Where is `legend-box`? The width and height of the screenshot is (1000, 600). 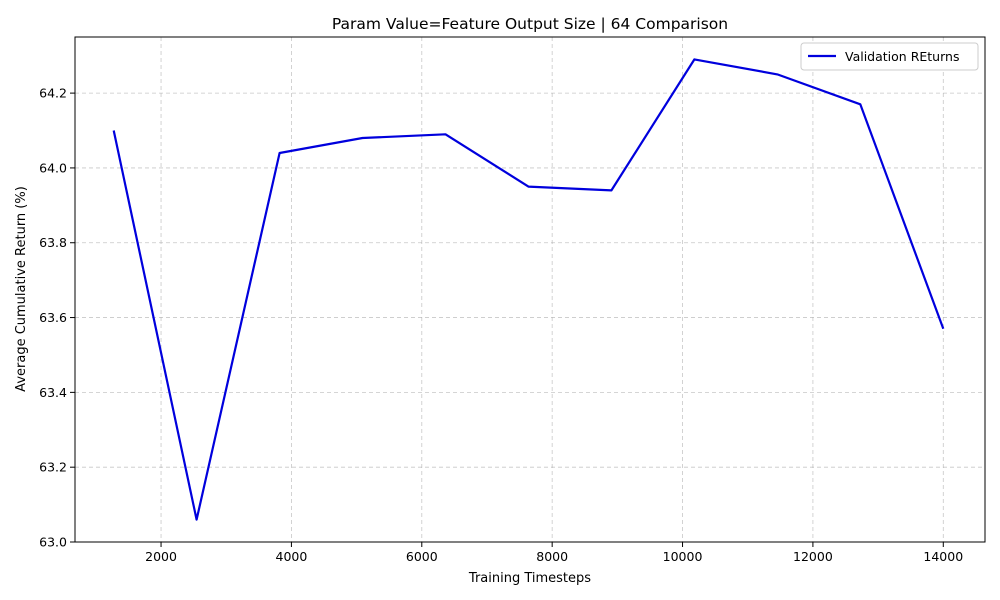
legend-box is located at coordinates (889, 56).